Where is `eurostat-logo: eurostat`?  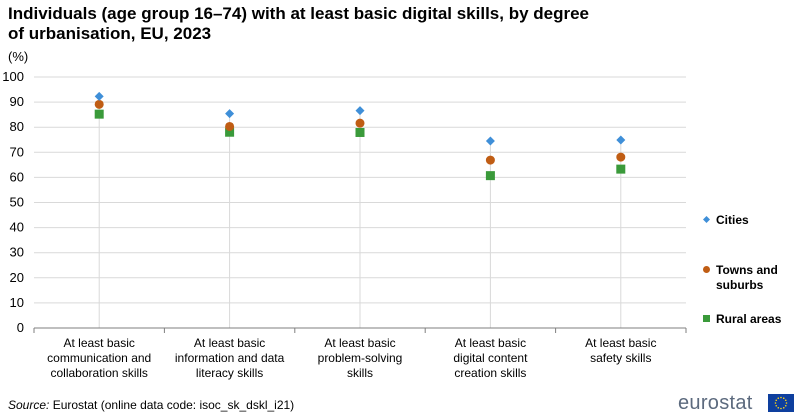
eurostat-logo: eurostat is located at coordinates (737, 403).